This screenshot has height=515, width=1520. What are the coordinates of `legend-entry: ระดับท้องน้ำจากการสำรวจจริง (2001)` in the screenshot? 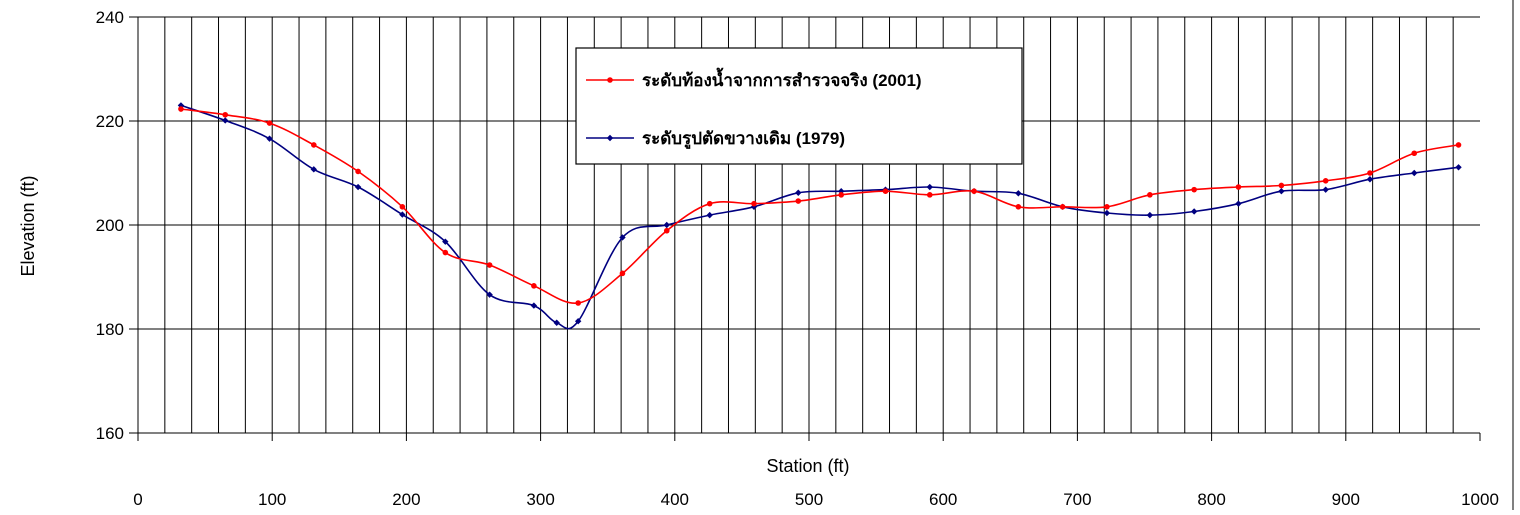 It's located at (754, 78).